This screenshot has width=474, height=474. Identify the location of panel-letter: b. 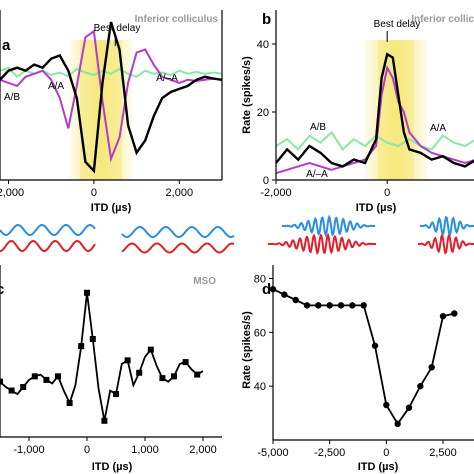
(266, 19).